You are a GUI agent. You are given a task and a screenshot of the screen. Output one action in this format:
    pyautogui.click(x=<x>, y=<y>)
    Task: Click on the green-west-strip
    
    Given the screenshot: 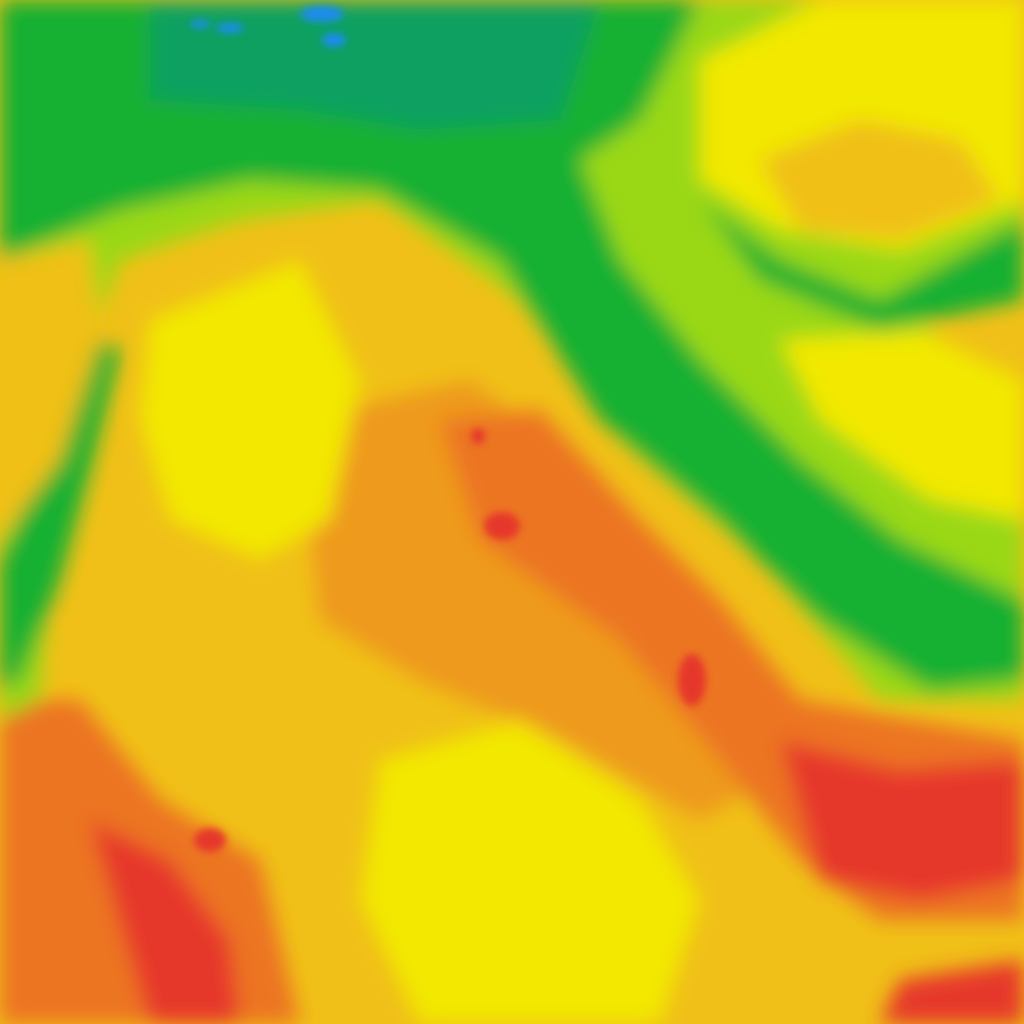 What is the action you would take?
    pyautogui.click(x=60, y=510)
    